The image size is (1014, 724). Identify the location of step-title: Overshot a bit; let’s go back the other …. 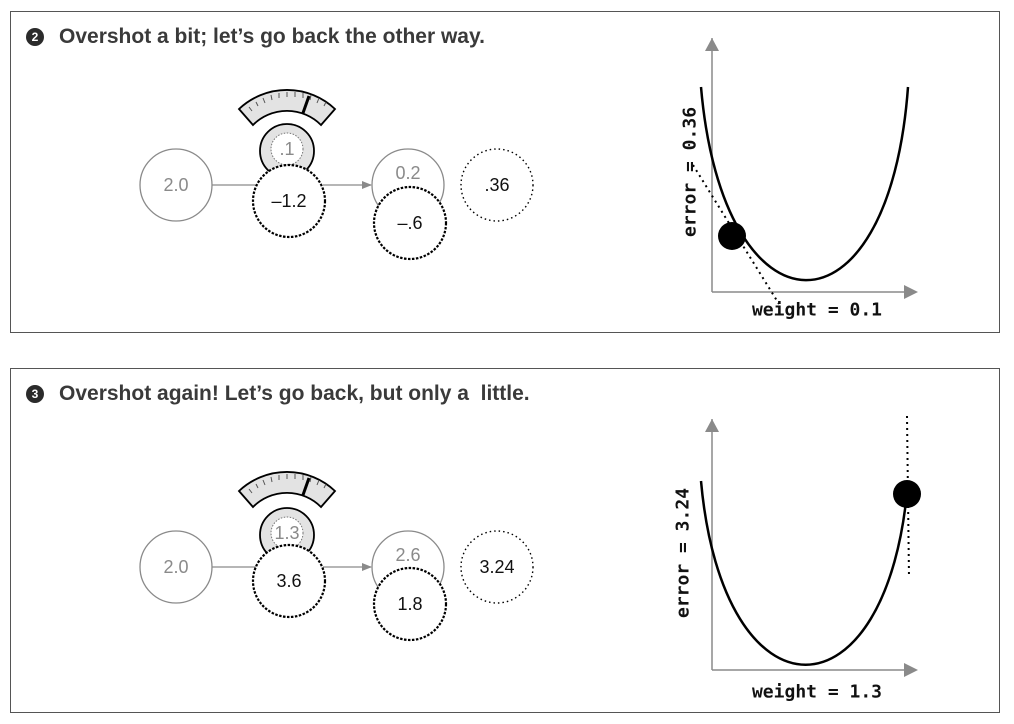
(272, 36).